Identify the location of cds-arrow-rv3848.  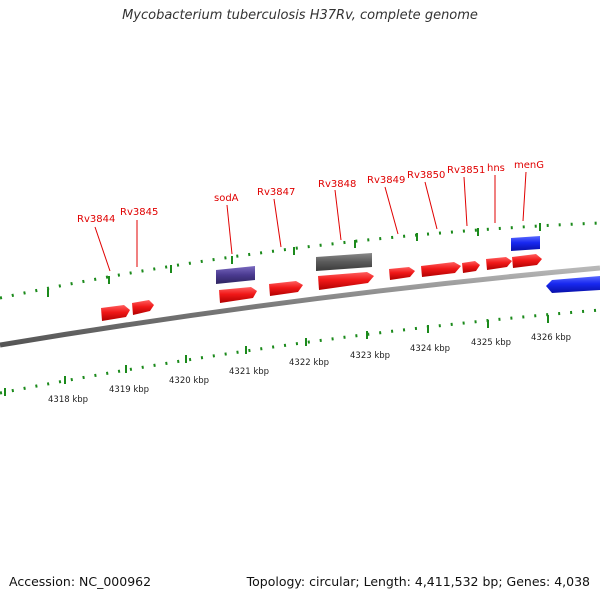
(346, 281).